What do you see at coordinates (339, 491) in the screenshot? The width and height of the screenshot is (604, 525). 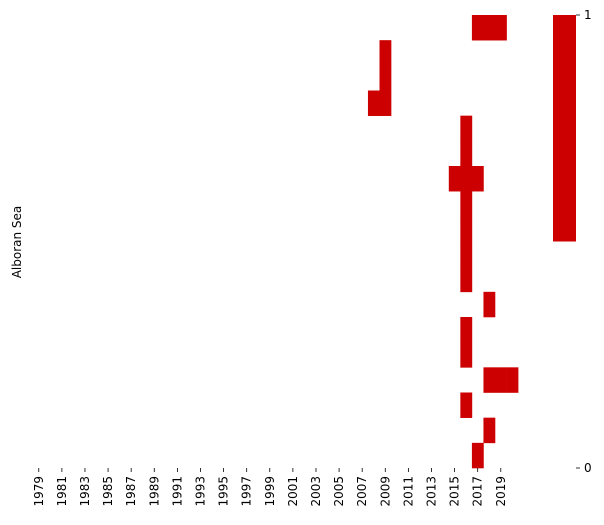 I see `x-tick-label: 2005` at bounding box center [339, 491].